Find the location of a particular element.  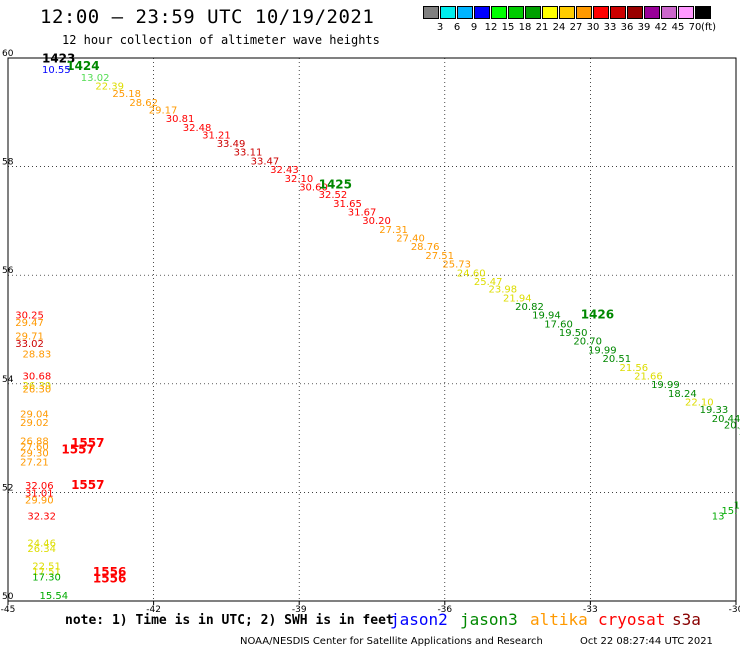

pass-id-label: 1426 is located at coordinates (597, 315).